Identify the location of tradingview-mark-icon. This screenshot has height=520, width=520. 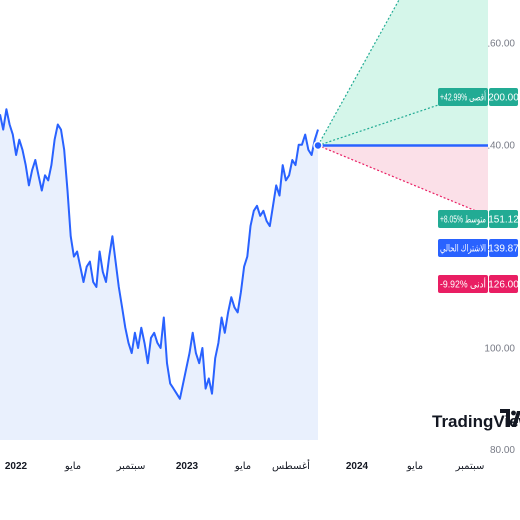
(510, 418).